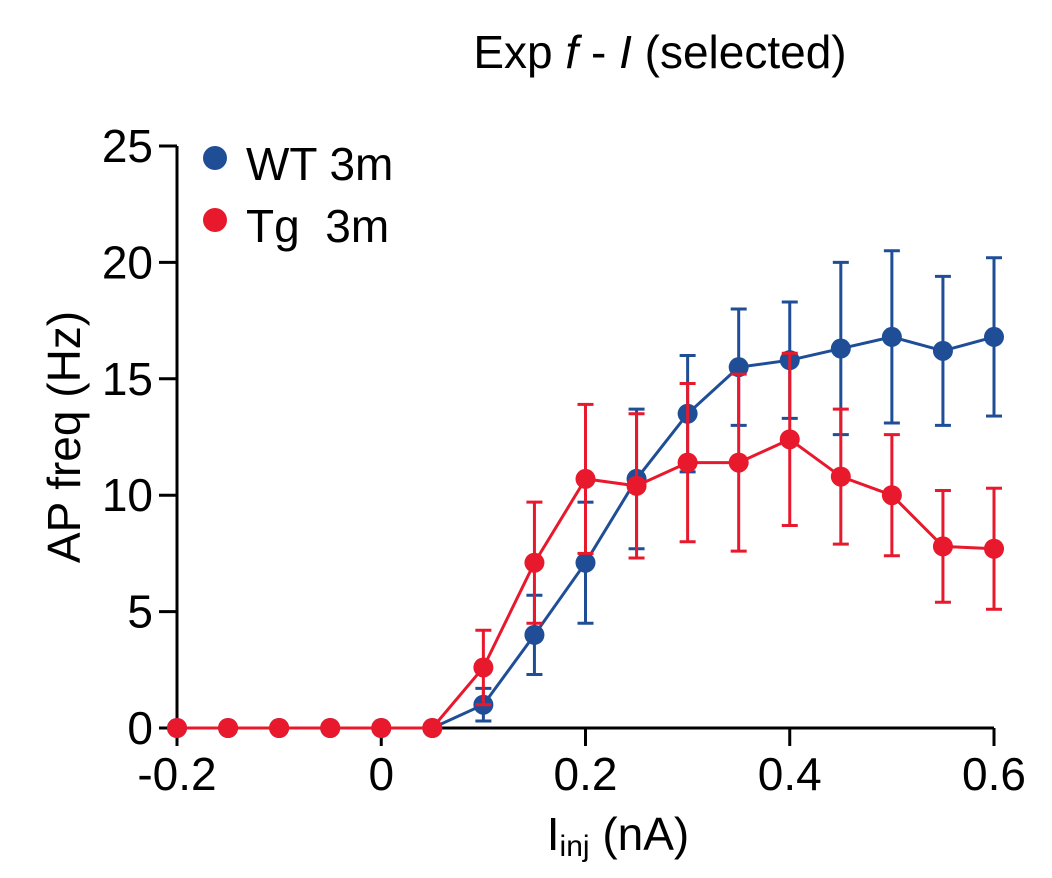  I want to click on legend-marker-wt, so click(215, 158).